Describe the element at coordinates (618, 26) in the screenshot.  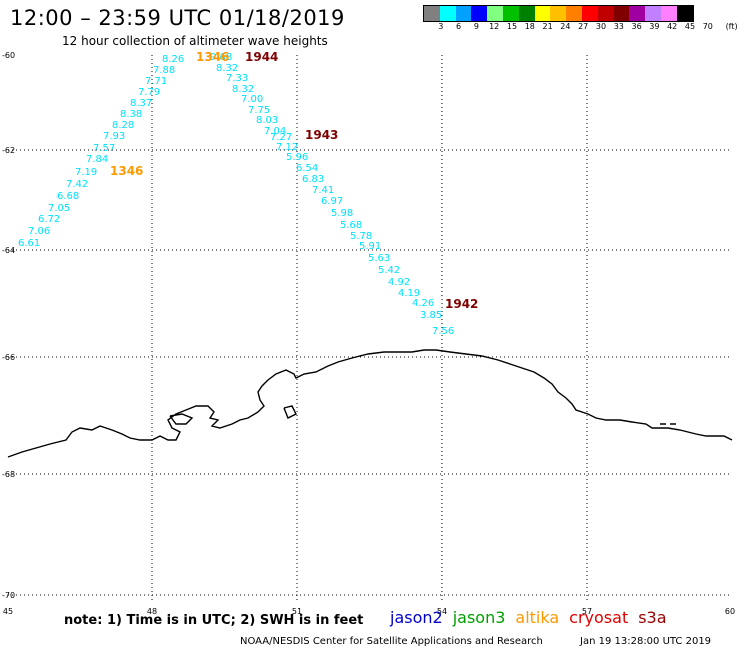
I see `legend-label: 33` at that location.